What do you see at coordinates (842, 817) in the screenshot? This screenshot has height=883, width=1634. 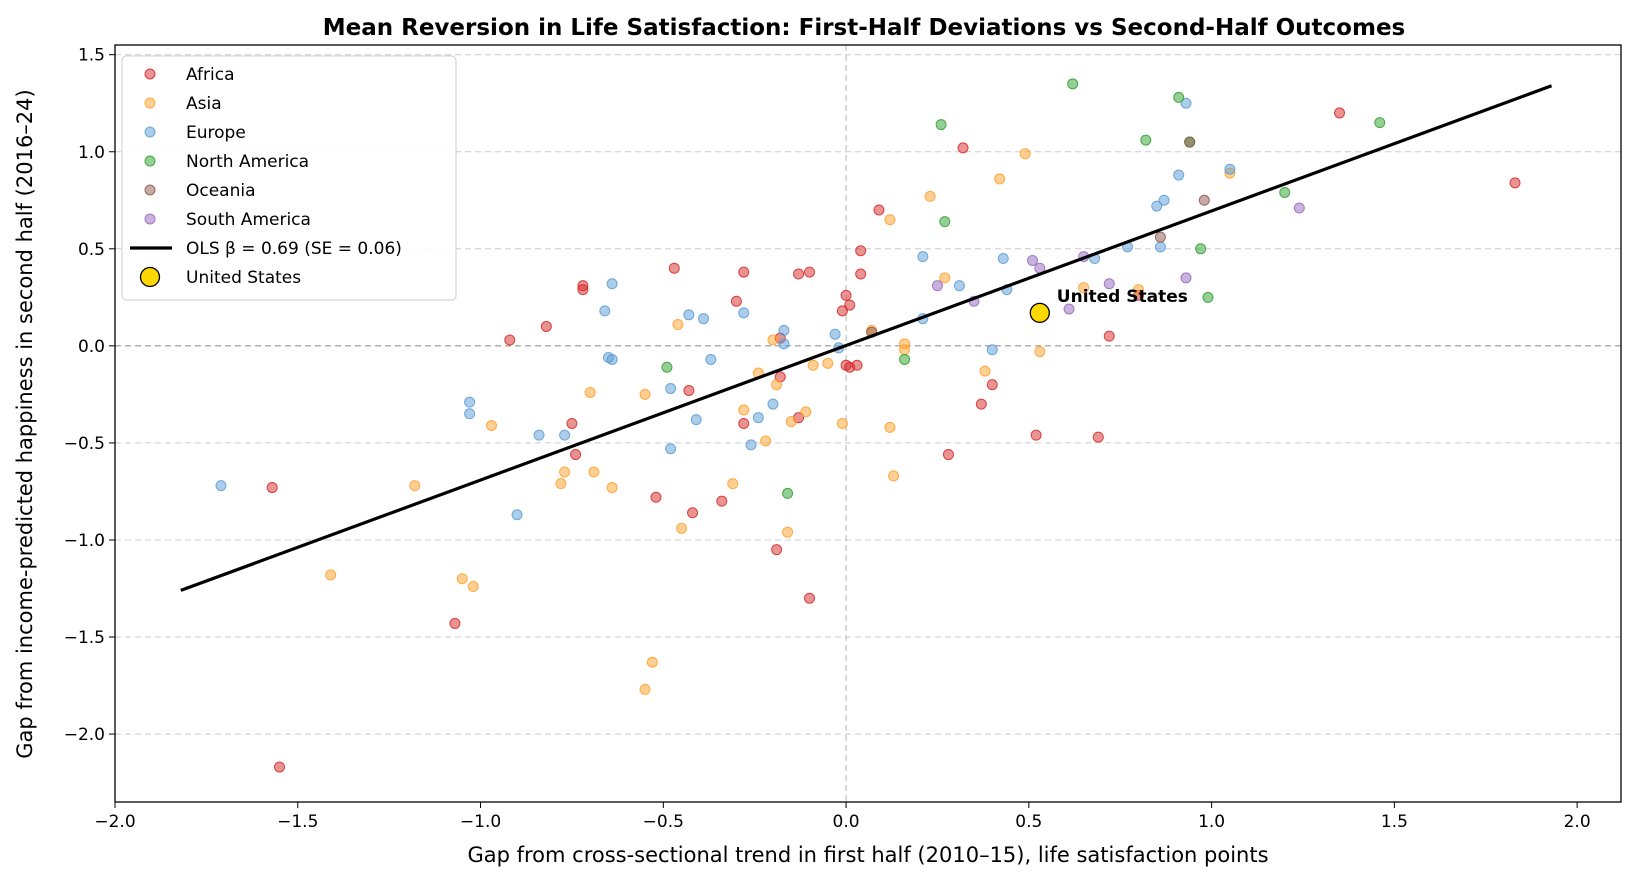 I see `x-axis: −2.0 −1.5 −1.0 −0.5 0.0 0.5 1.0 1.5 2.0` at bounding box center [842, 817].